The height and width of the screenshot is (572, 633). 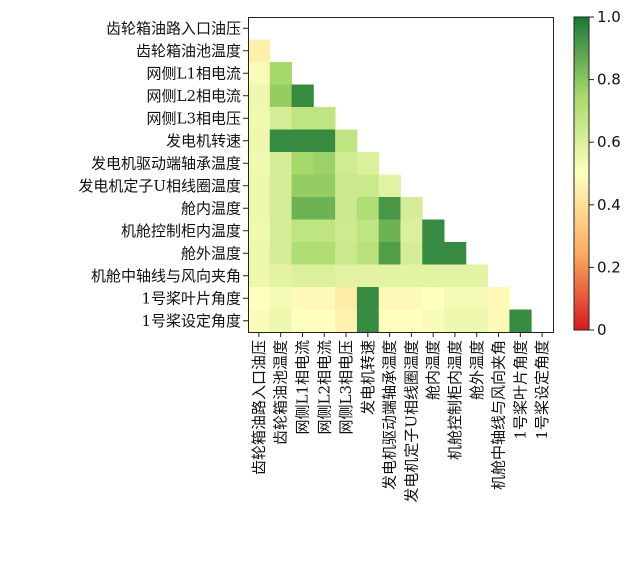 What do you see at coordinates (346, 387) in the screenshot?
I see `x-tick-label: 网侧L3相电压` at bounding box center [346, 387].